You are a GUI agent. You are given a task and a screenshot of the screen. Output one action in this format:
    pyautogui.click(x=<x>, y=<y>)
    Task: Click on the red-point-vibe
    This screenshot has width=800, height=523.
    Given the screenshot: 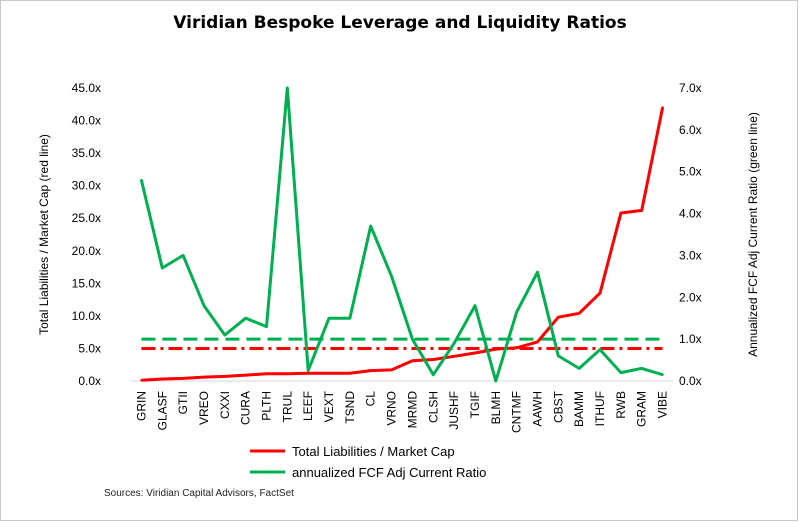 What is the action you would take?
    pyautogui.click(x=662, y=107)
    